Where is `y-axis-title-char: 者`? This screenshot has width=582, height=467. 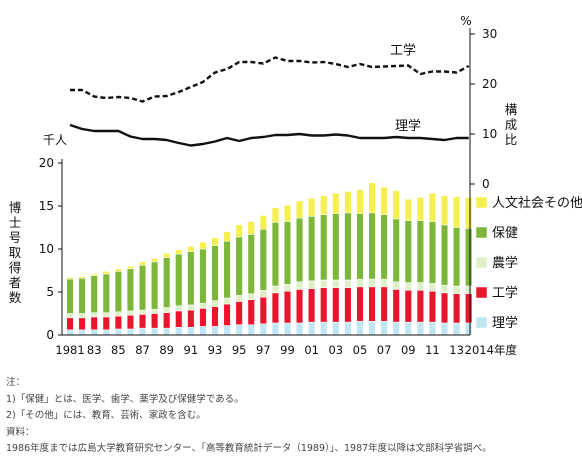 y-axis-title-char: 者 is located at coordinates (15, 282).